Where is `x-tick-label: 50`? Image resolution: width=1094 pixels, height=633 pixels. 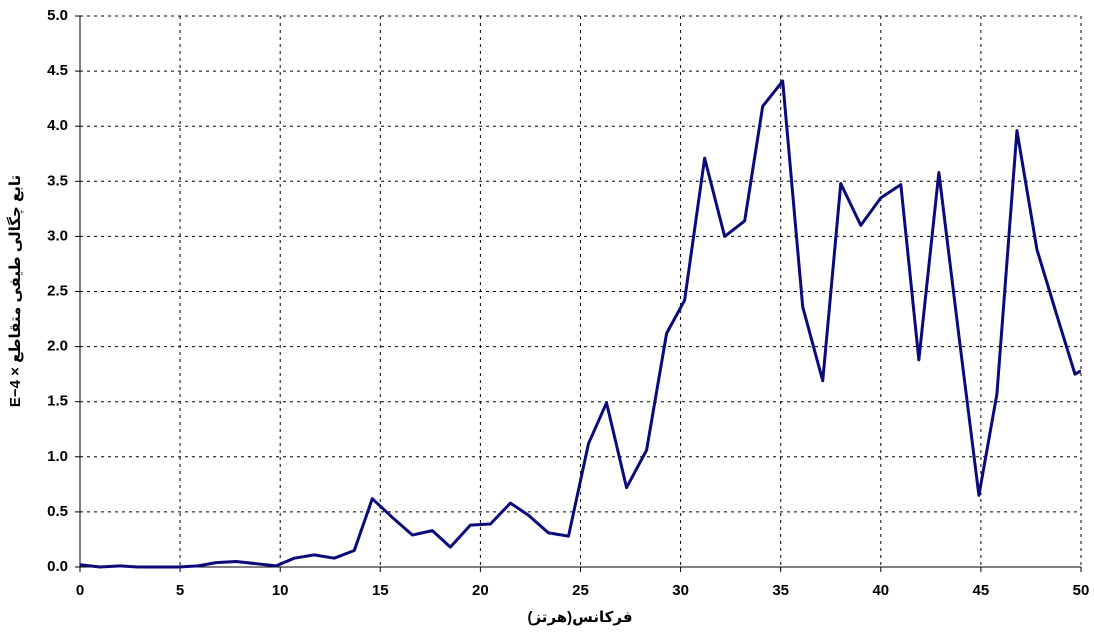 x-tick-label: 50 is located at coordinates (1081, 590).